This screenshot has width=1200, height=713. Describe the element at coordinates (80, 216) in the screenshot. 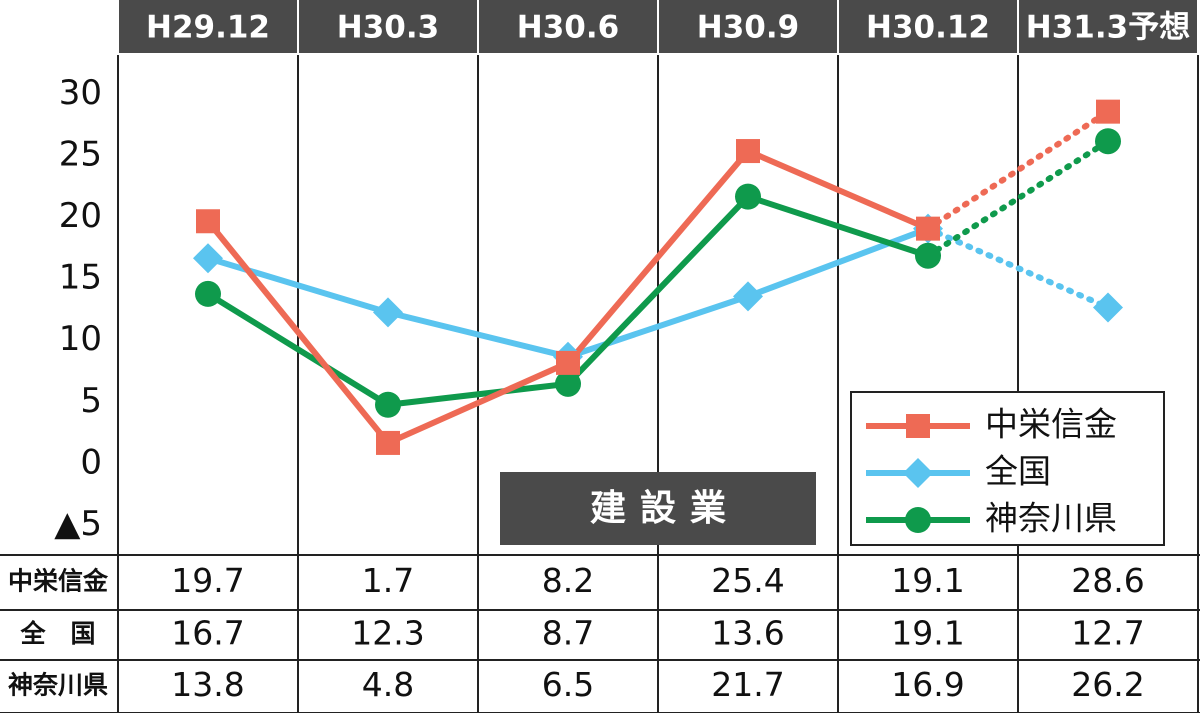

I see `y-tick-label: 20` at that location.